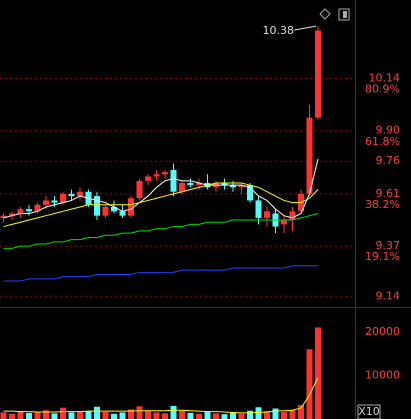 This screenshot has height=419, width=411. Describe the element at coordinates (161, 395) in the screenshot. I see `volume-average` at that location.